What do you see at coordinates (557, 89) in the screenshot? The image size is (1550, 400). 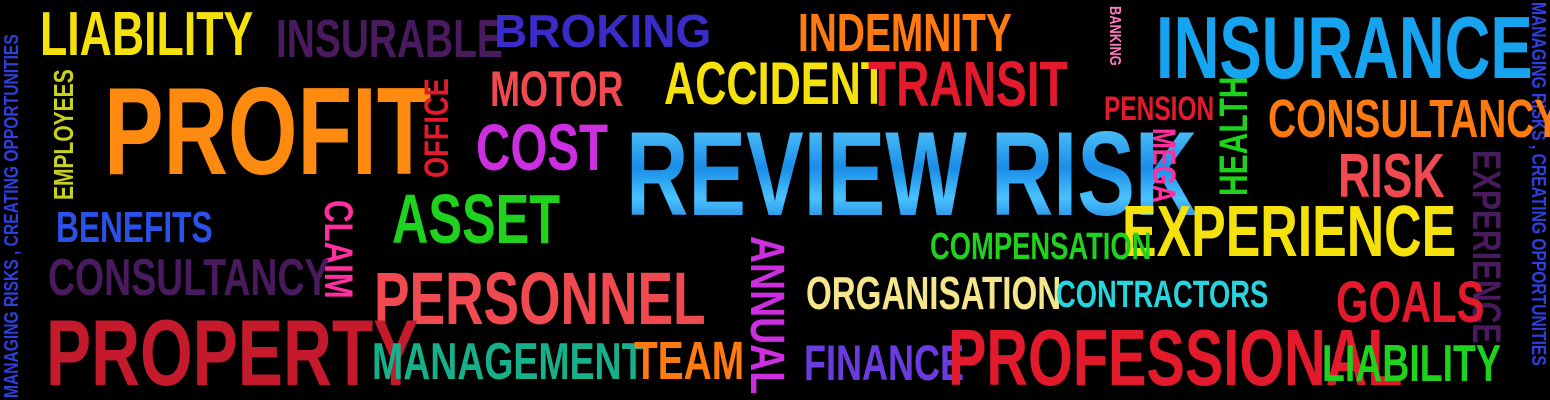 I see `word-motor: MOTOR` at bounding box center [557, 89].